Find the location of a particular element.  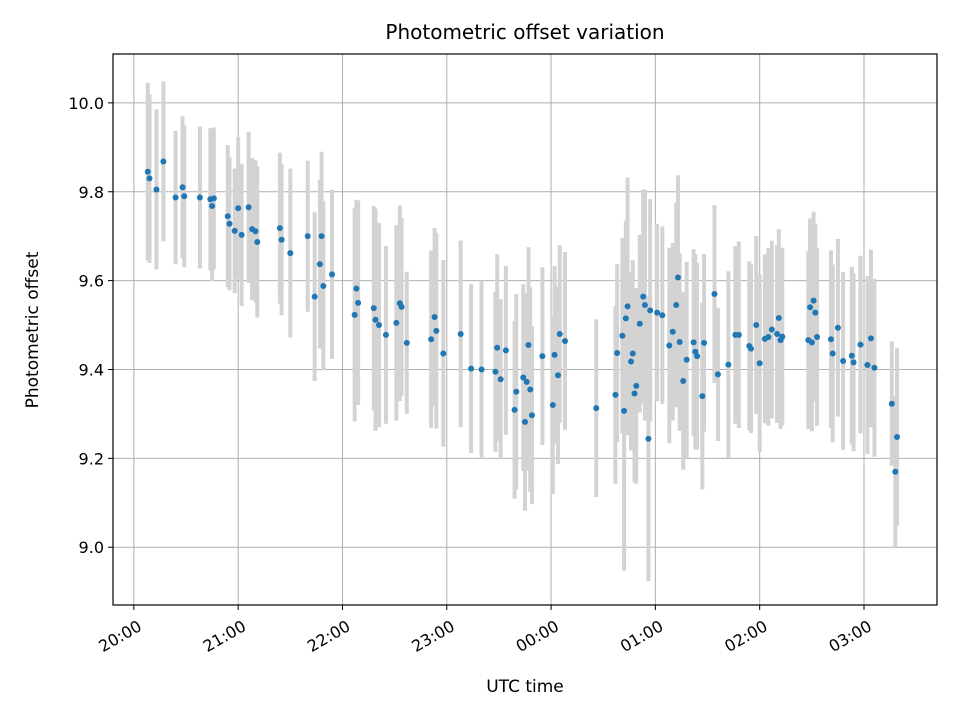

y-tick-label: 9.8 is located at coordinates (91, 192).